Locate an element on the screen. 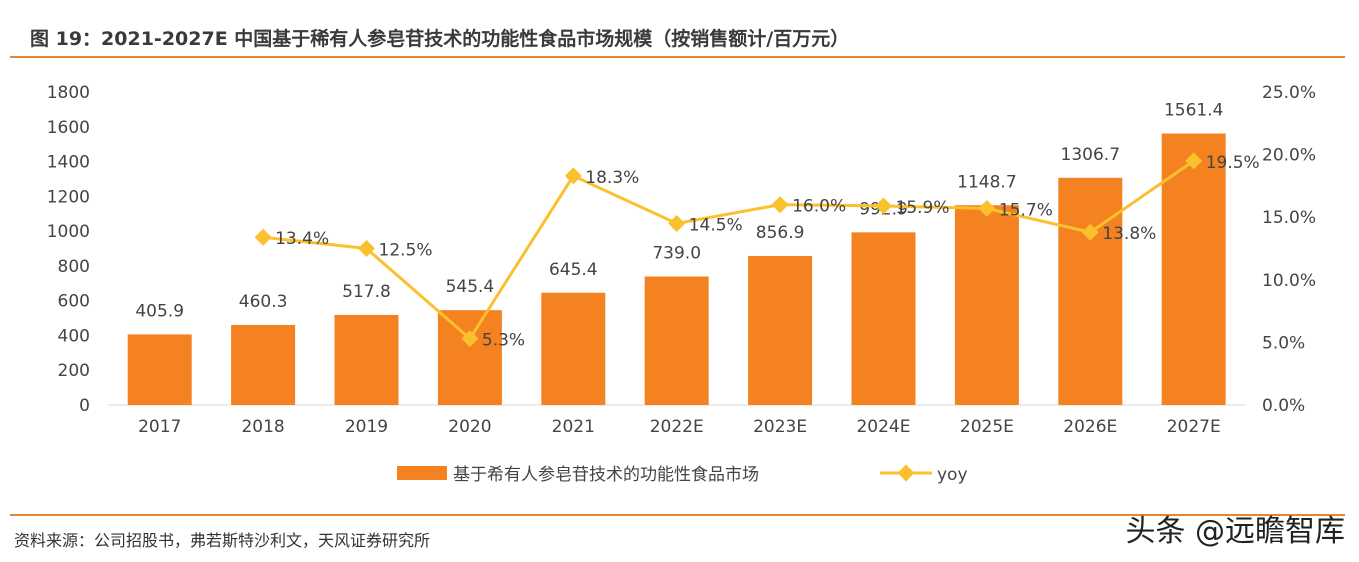 Image resolution: width=1359 pixels, height=562 pixels. bottom-rule is located at coordinates (677, 515).